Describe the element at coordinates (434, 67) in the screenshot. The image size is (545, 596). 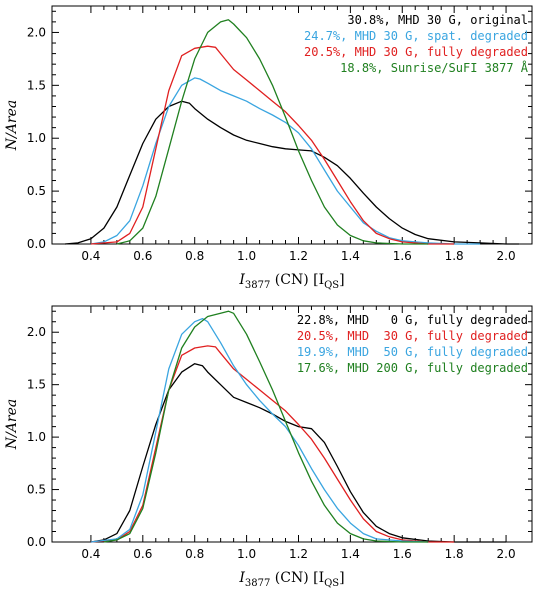
I see `legend-entry-4: 18.8%, Sunrise/SuFI 3877 Å` at that location.